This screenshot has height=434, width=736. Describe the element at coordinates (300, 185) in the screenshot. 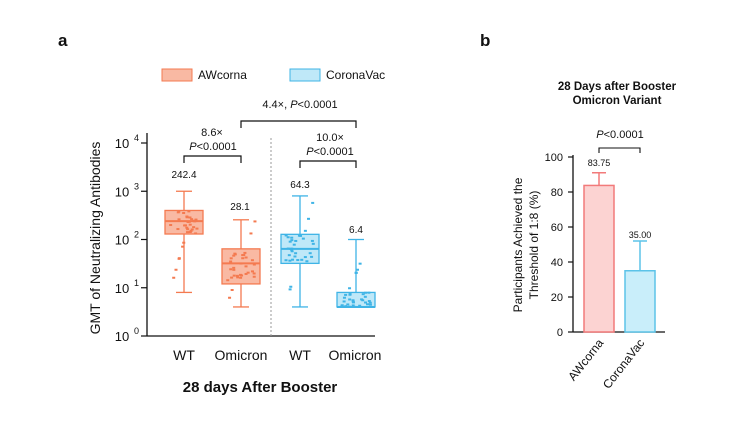

I see `gmt-label-coronavac-wt: 64.3` at that location.